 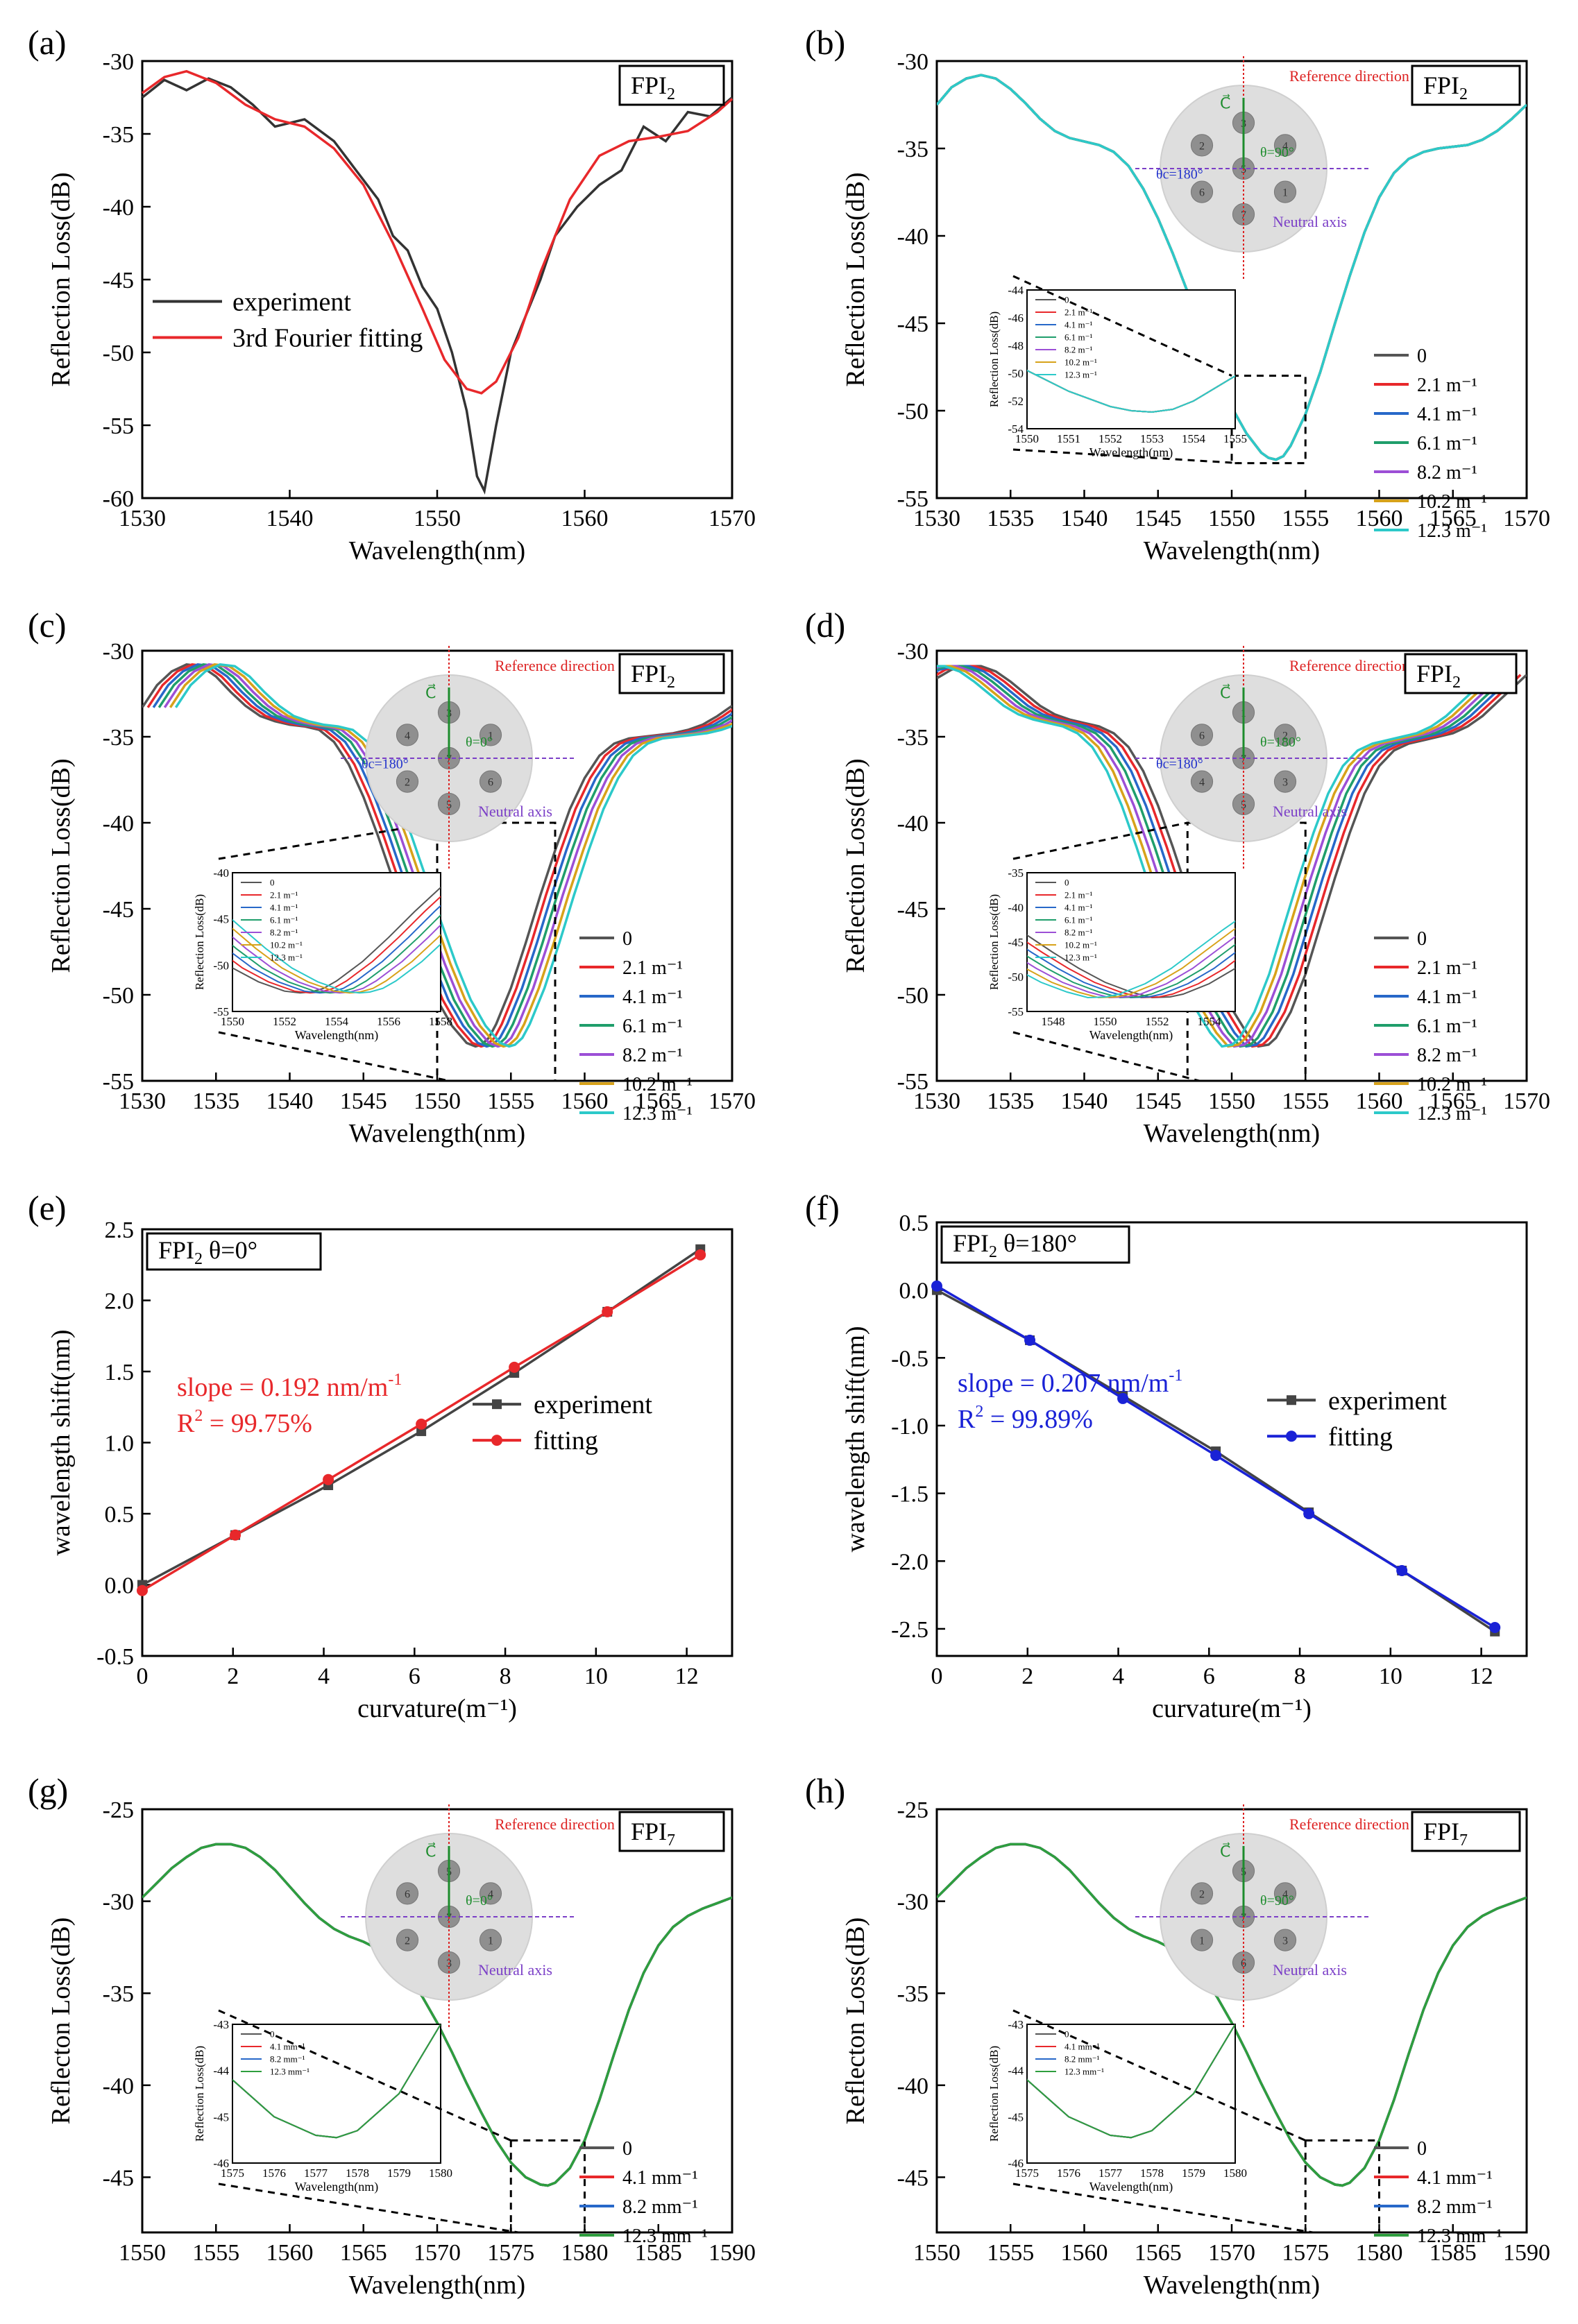 What do you see at coordinates (1070, 1382) in the screenshot?
I see `slope-annotation: slope = 0.207 nm/m-1` at bounding box center [1070, 1382].